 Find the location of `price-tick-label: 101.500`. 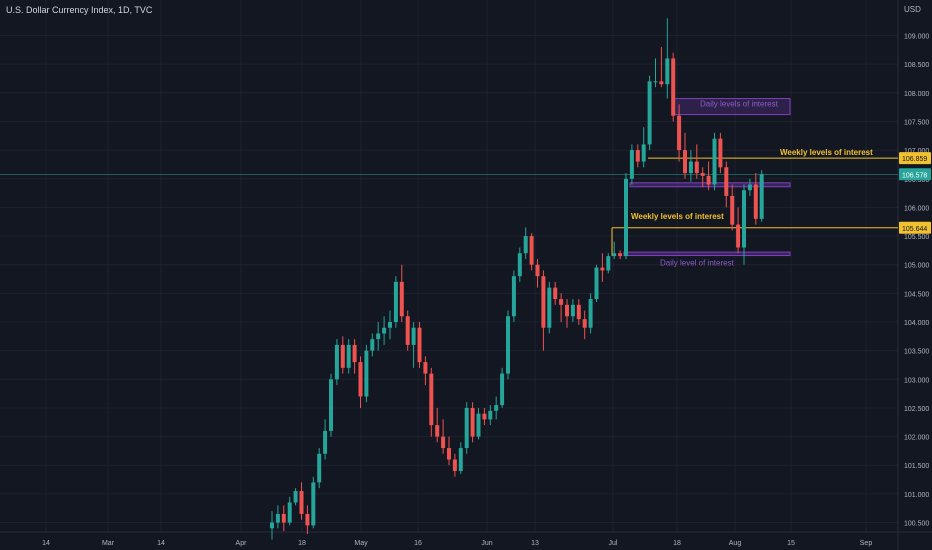

price-tick-label: 101.500 is located at coordinates (916, 466).